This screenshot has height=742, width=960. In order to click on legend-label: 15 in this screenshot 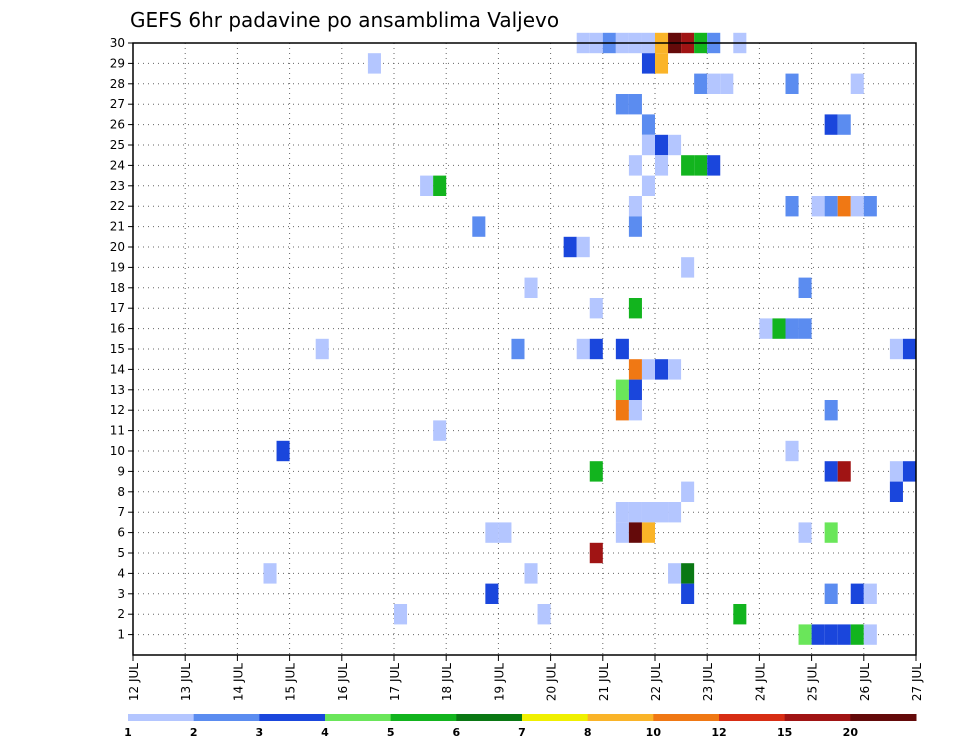, I will do `click(784, 732)`.